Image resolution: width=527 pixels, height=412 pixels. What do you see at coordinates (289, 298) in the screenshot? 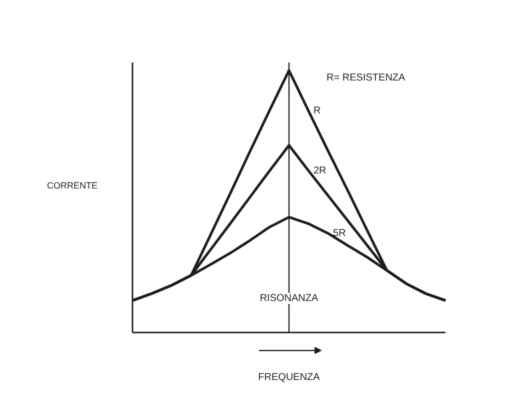
I see `annotation: RISONANZA` at bounding box center [289, 298].